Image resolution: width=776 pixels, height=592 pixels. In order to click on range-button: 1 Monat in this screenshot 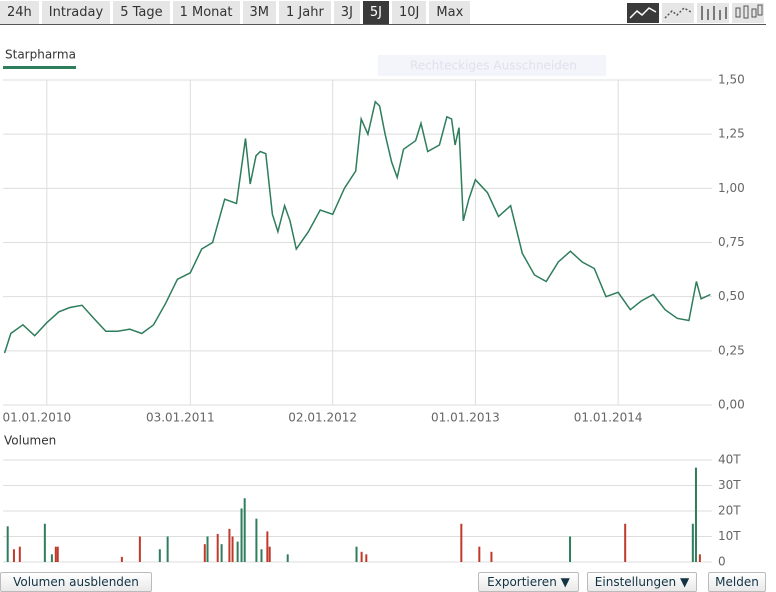, I will do `click(206, 12)`.